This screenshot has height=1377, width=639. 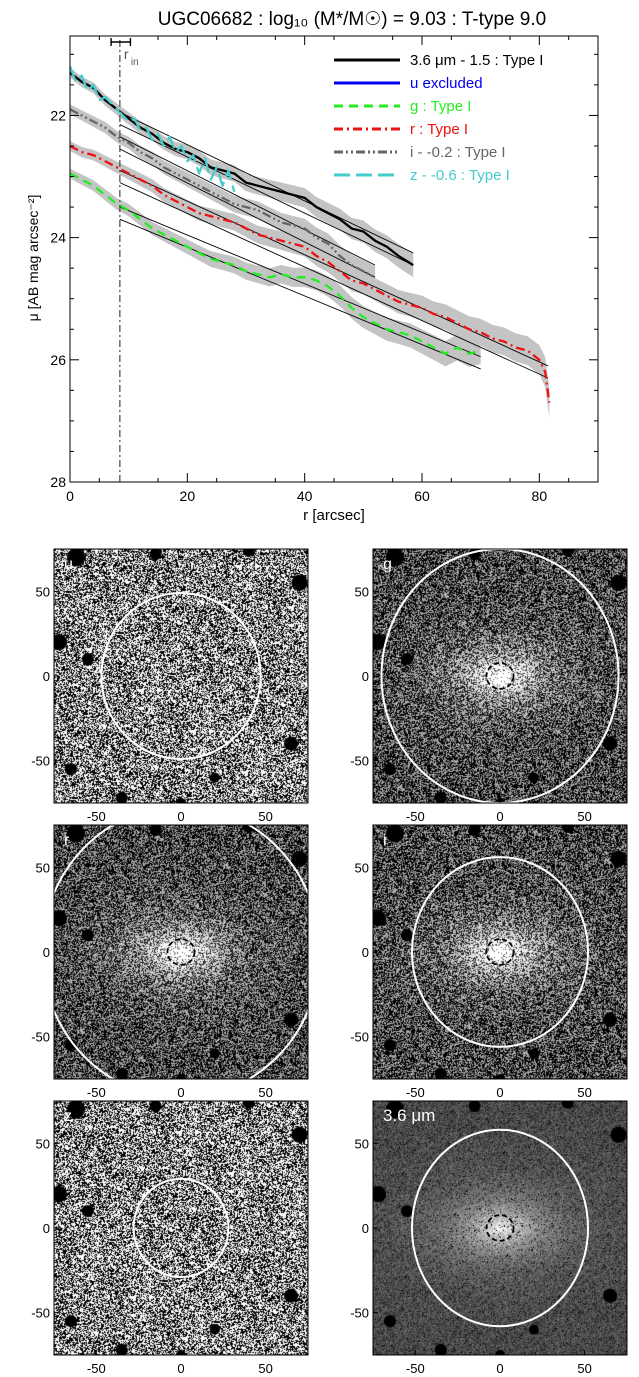 I want to click on legend-label: i - -0.2 : Type I, so click(x=458, y=152).